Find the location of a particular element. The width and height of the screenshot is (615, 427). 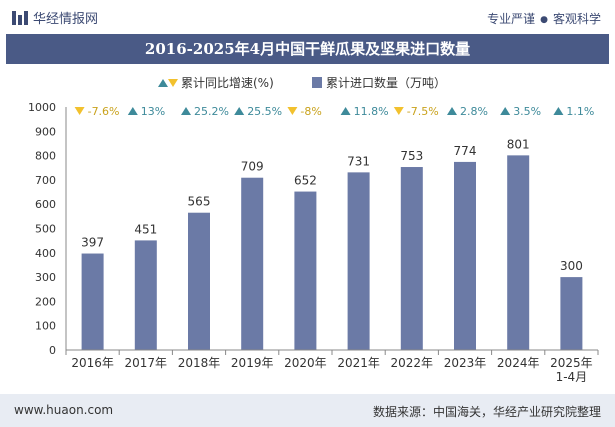

x-tick-label: 2018年 is located at coordinates (199, 363).